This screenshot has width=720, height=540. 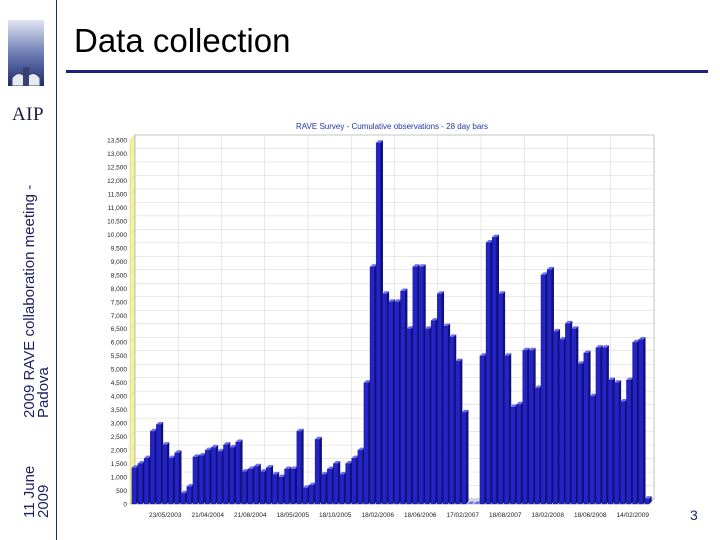 What do you see at coordinates (119, 248) in the screenshot?
I see `y-tick-label: 9,500` at bounding box center [119, 248].